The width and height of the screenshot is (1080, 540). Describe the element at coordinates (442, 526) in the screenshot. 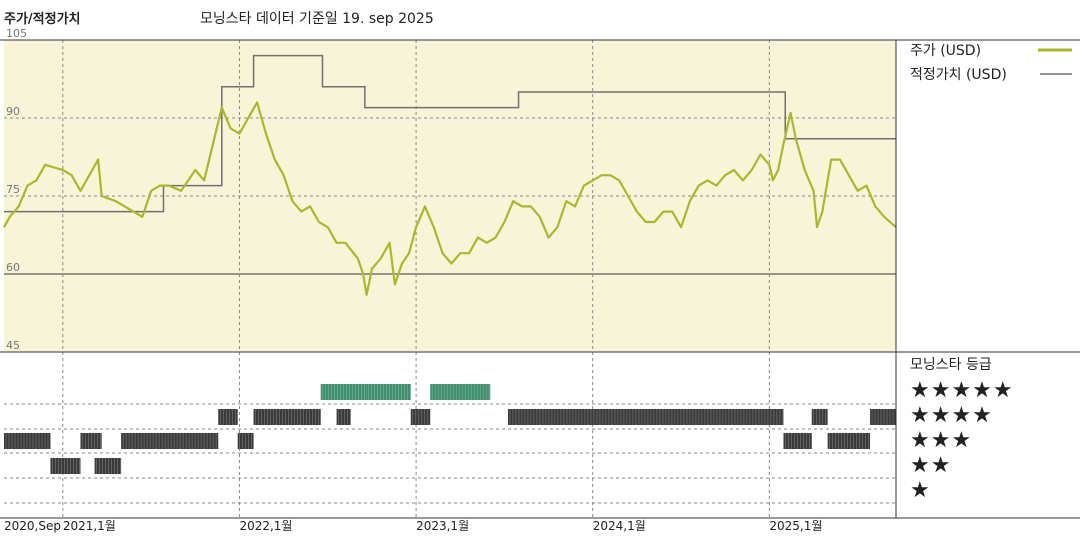

I see `x-tick-label: 2023,1월` at that location.